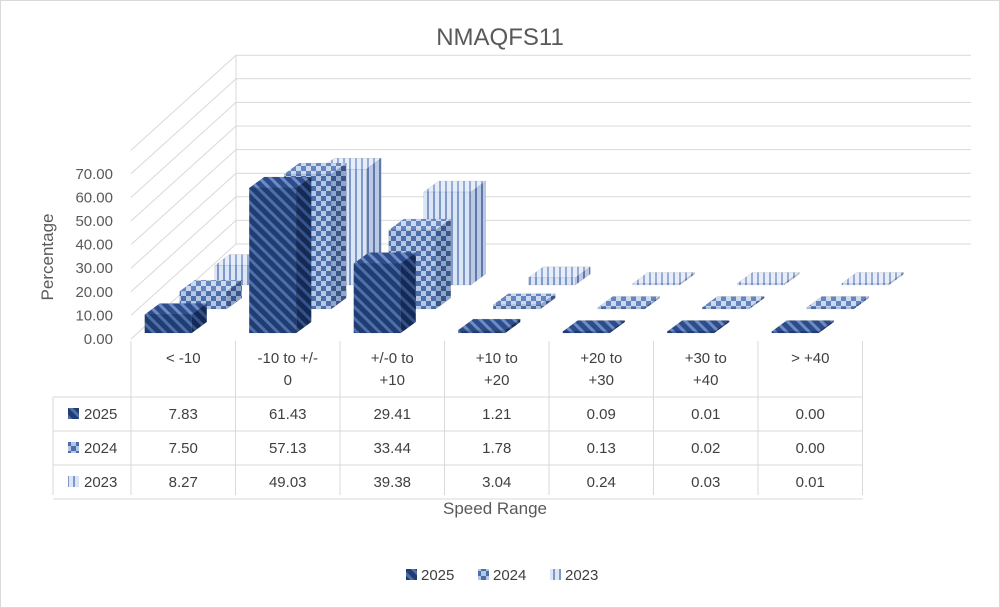 The width and height of the screenshot is (1000, 608). I want to click on table-cell: 0.03, so click(705, 482).